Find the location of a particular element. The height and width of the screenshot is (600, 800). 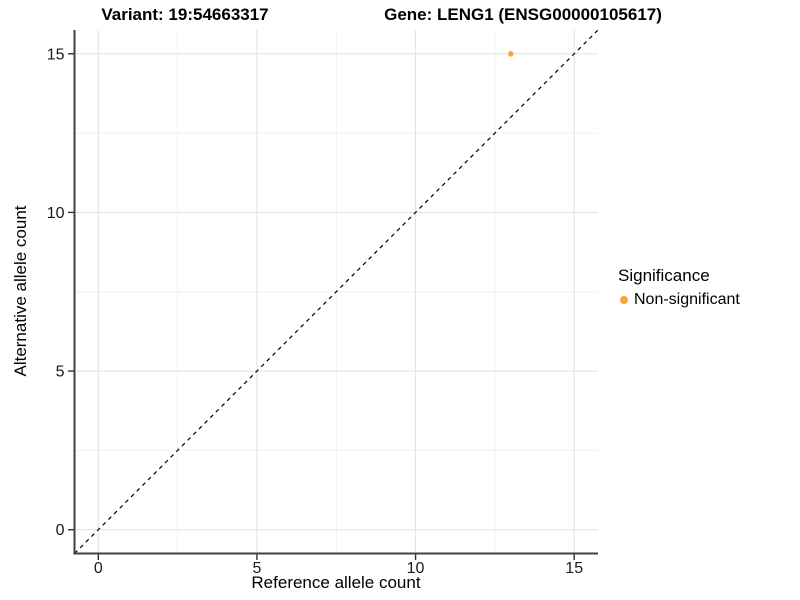

y-tick-label: 15 is located at coordinates (56, 54).